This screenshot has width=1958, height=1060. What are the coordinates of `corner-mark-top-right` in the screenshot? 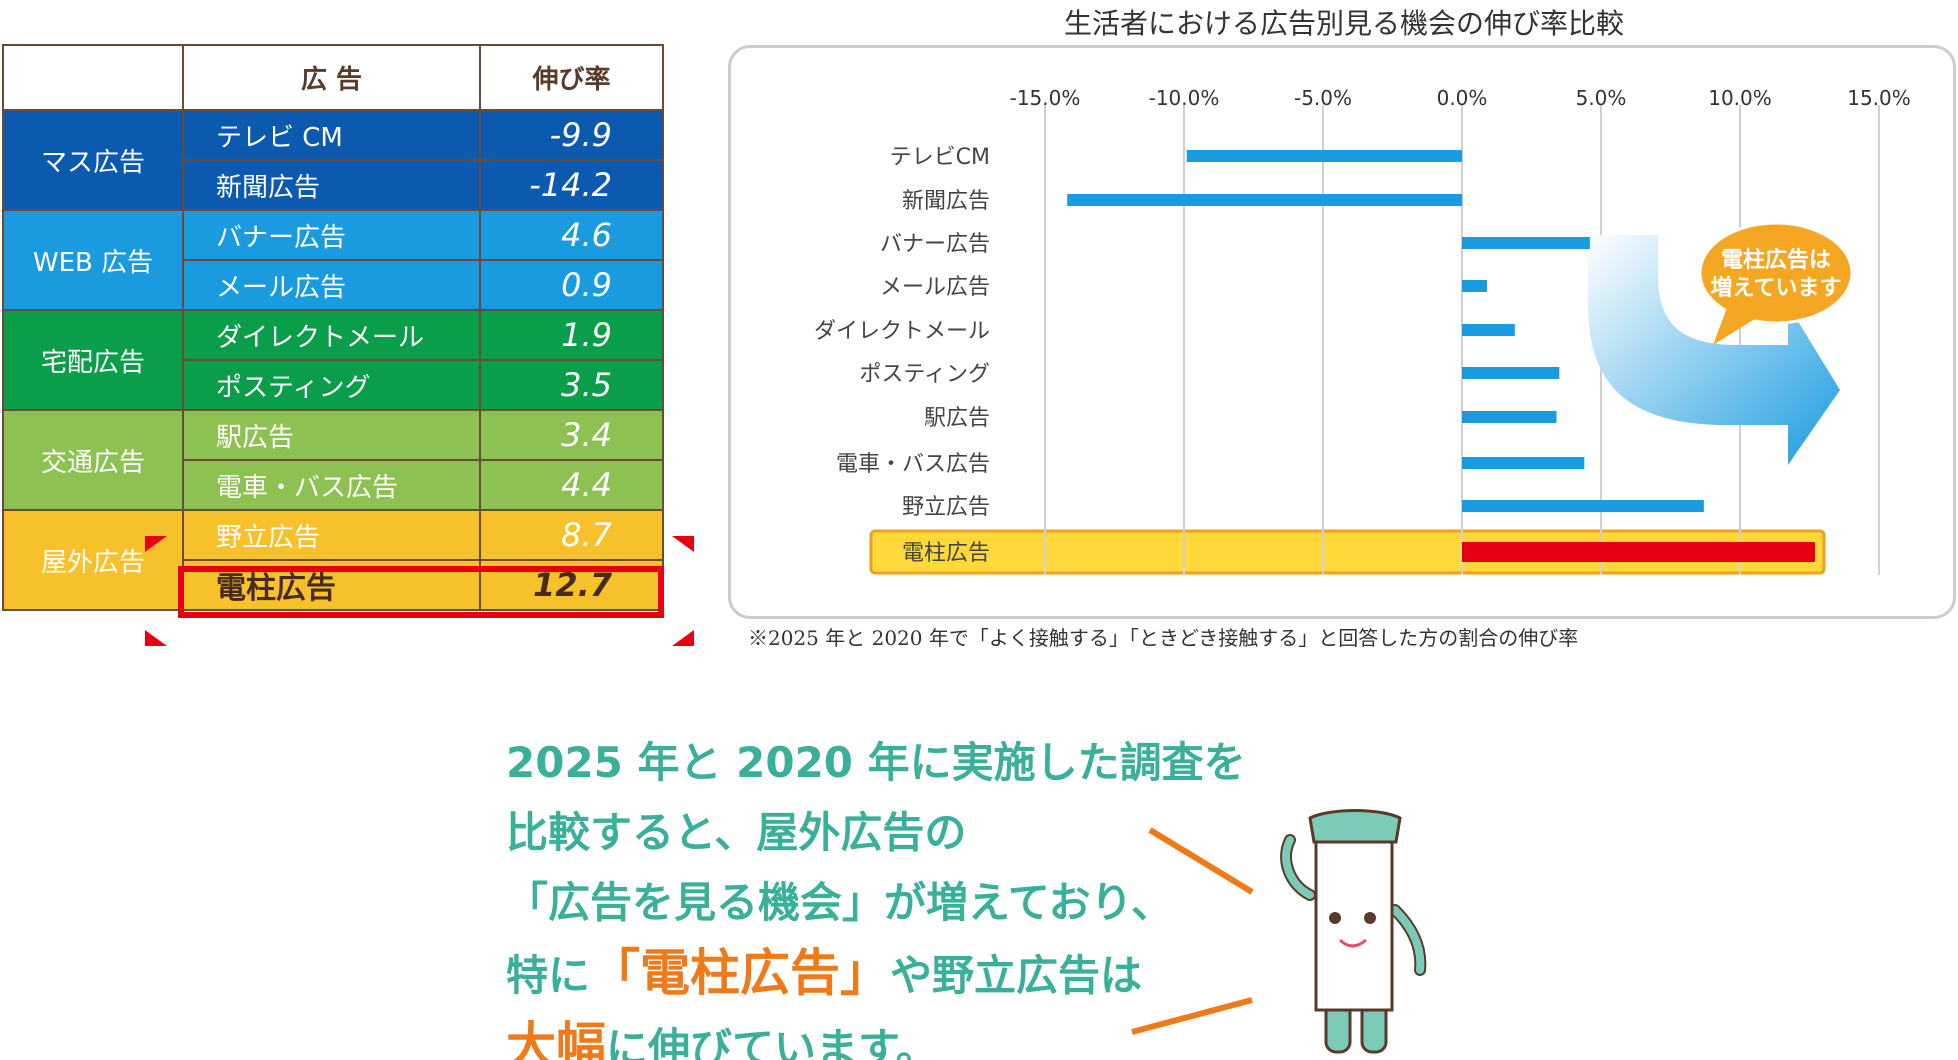 It's located at (683, 544).